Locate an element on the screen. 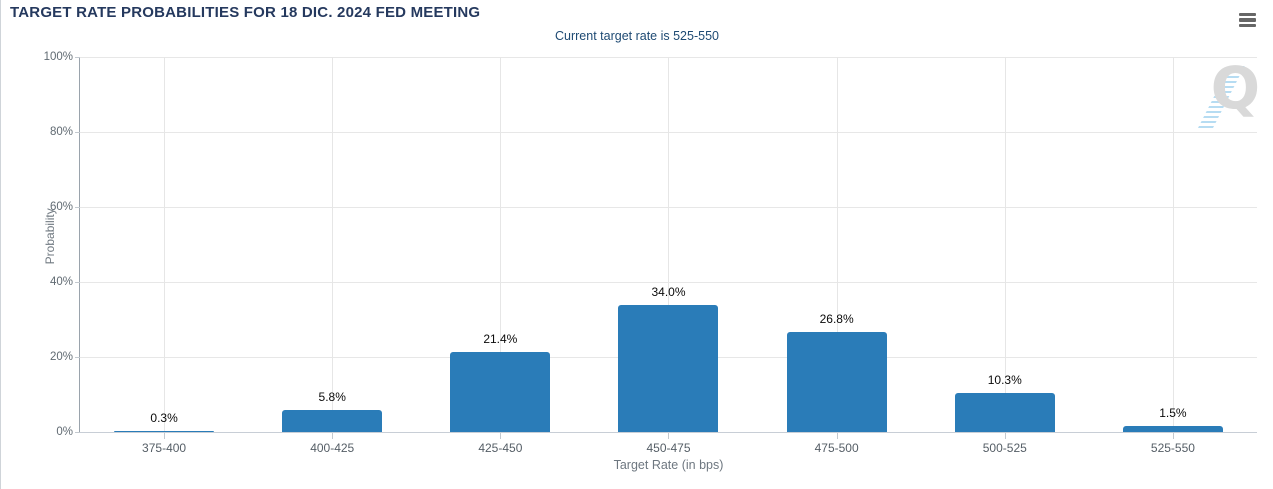 Image resolution: width=1273 pixels, height=489 pixels. bar-value-label: 5.8% is located at coordinates (332, 397).